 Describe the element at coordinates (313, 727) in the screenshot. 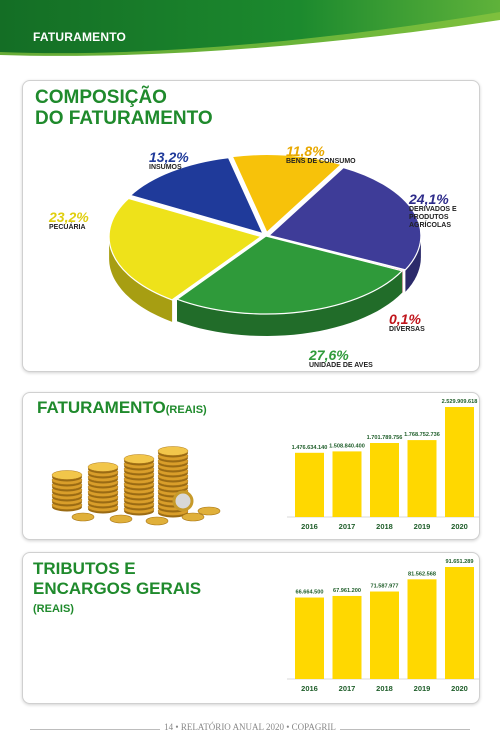

I see `footer-company: COPAGRIL` at that location.